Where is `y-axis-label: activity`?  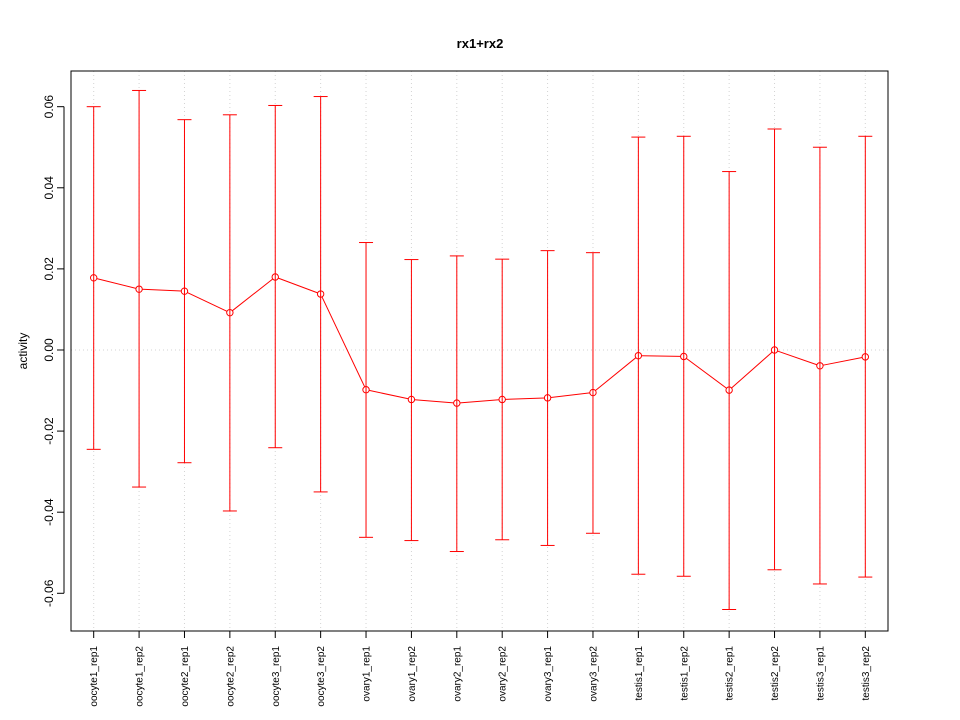 y-axis-label: activity is located at coordinates (23, 351).